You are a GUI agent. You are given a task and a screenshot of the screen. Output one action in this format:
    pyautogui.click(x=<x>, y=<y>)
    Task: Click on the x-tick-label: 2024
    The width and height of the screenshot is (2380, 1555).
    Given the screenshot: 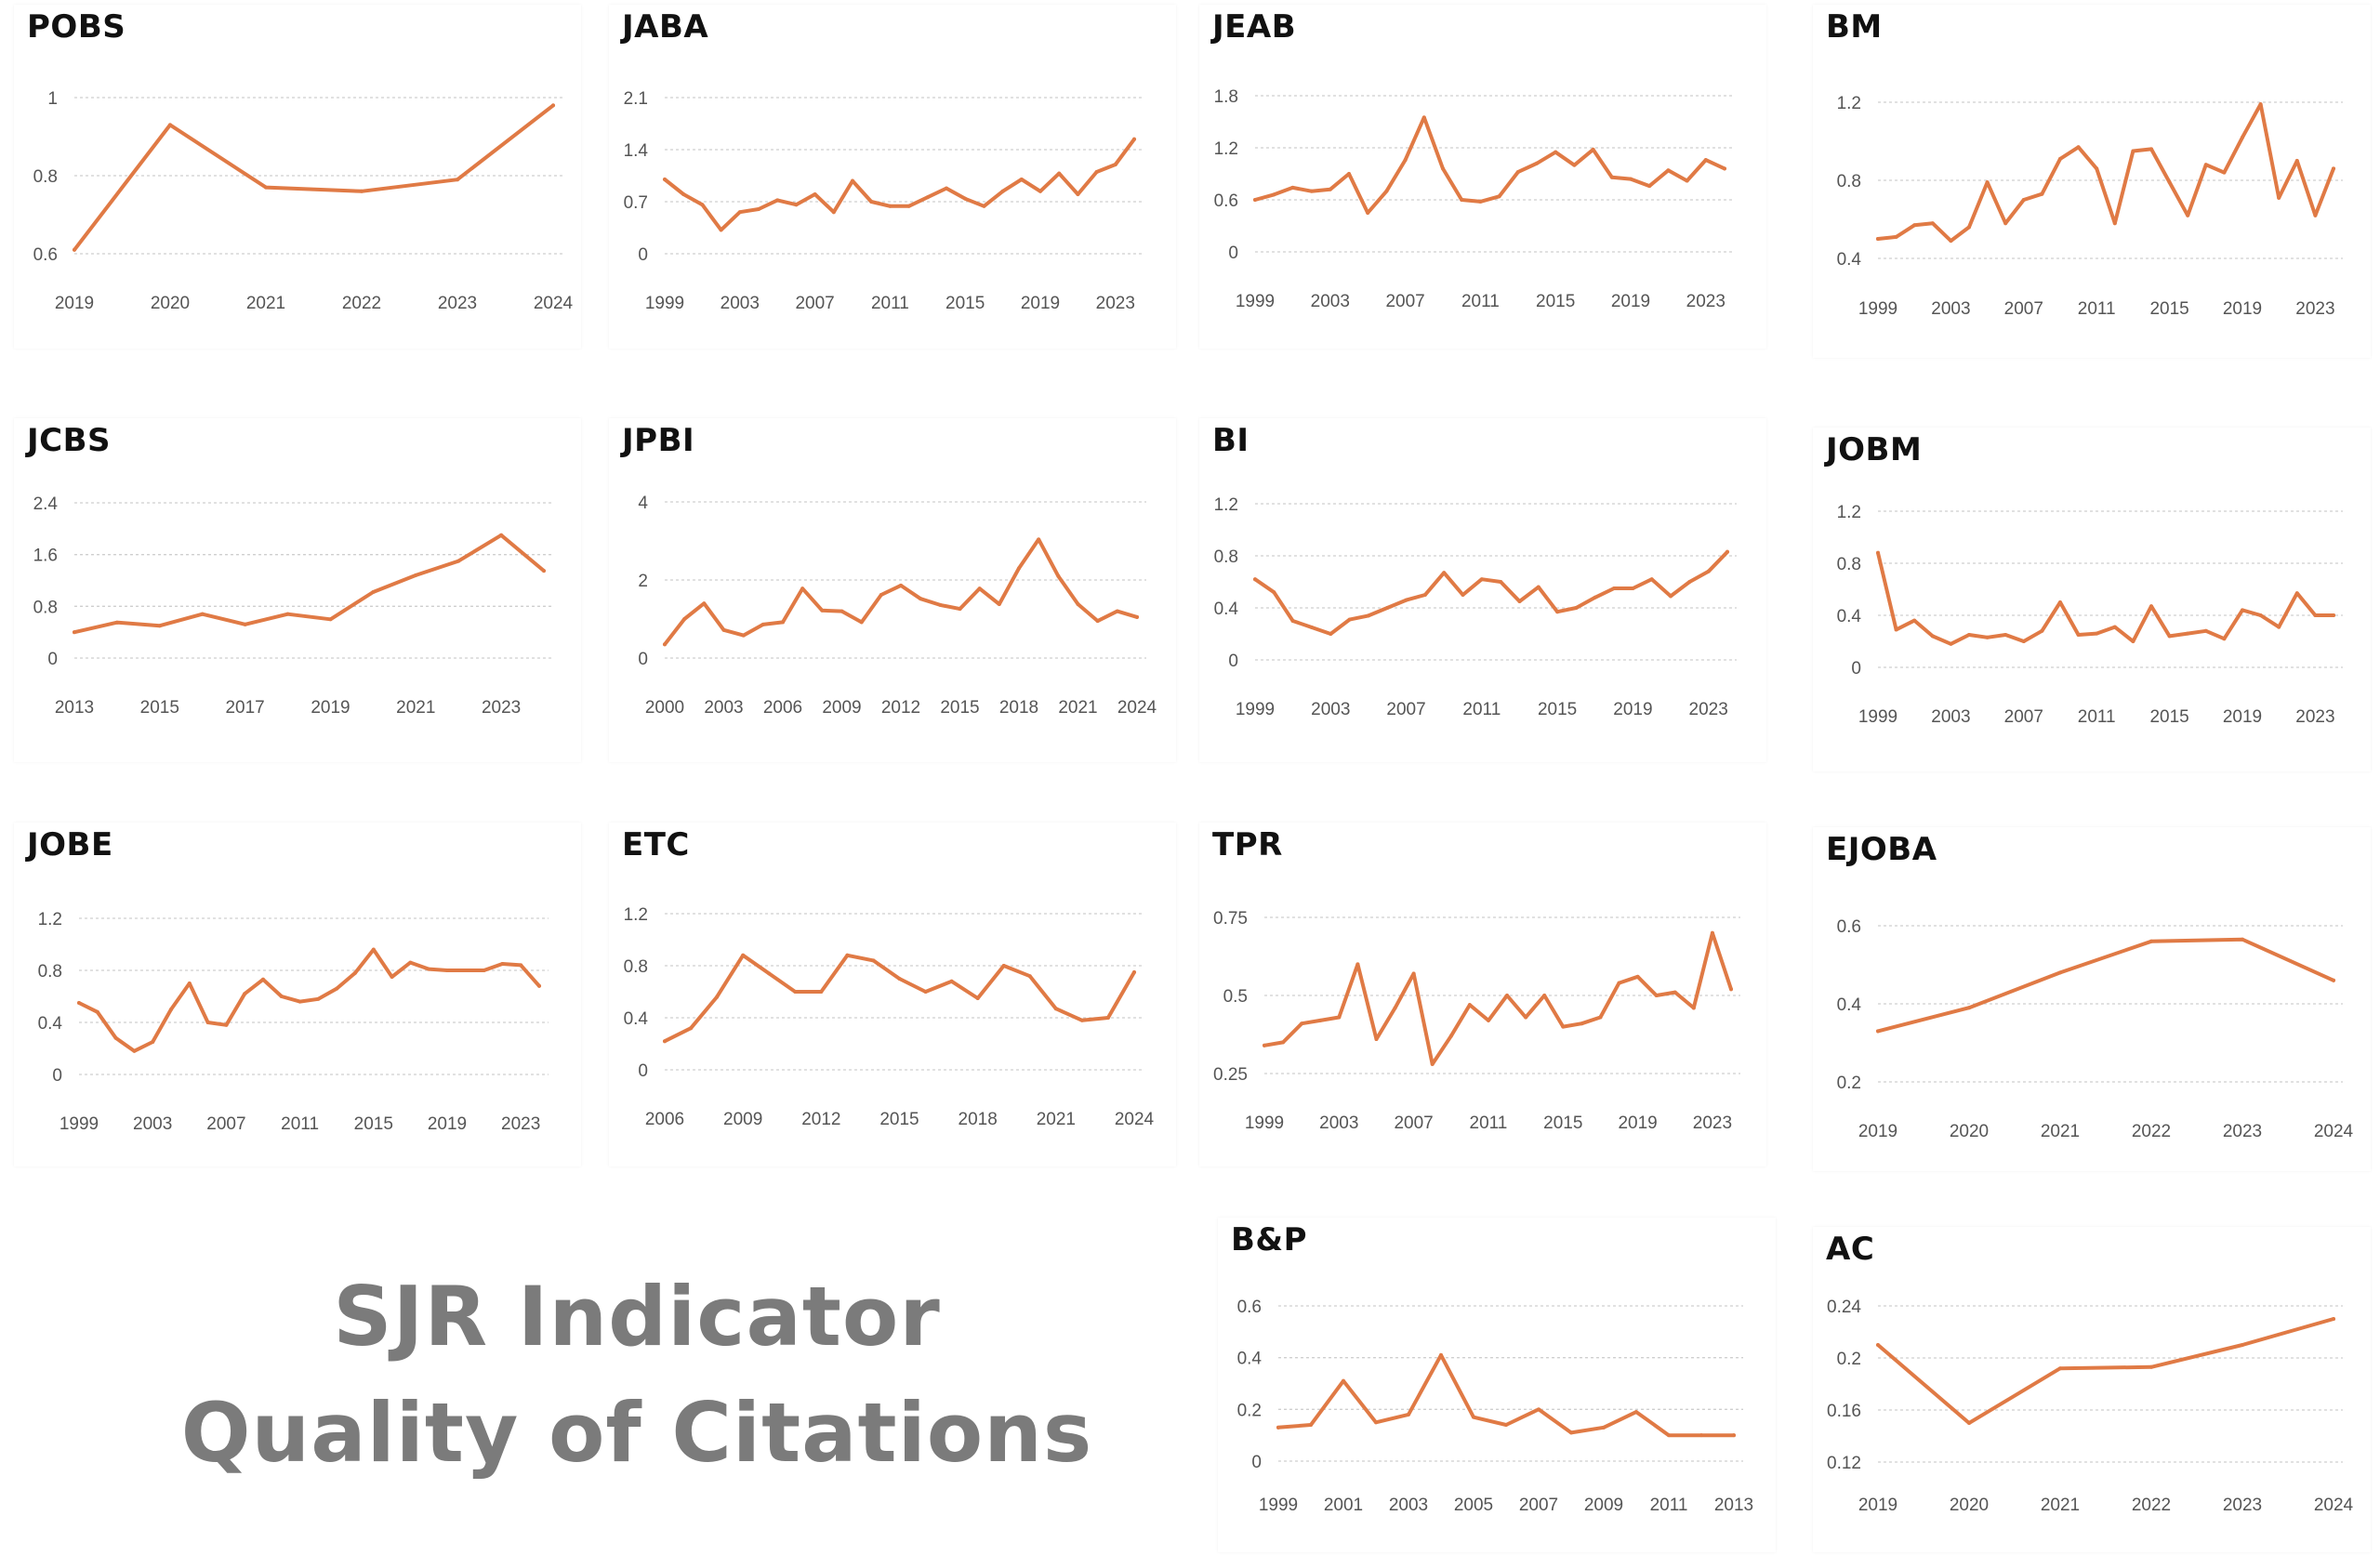 What is the action you would take?
    pyautogui.click(x=554, y=303)
    